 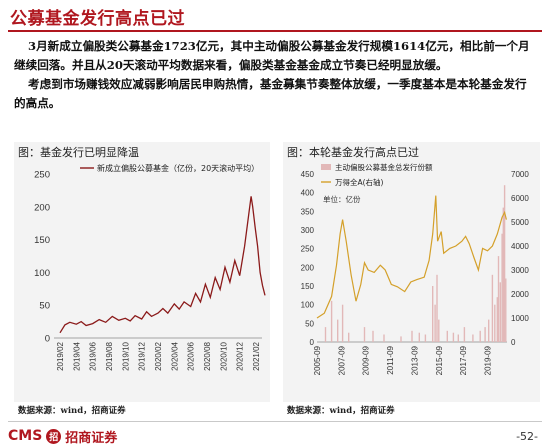 I want to click on x-tick-label: 2020/02, so click(x=158, y=355).